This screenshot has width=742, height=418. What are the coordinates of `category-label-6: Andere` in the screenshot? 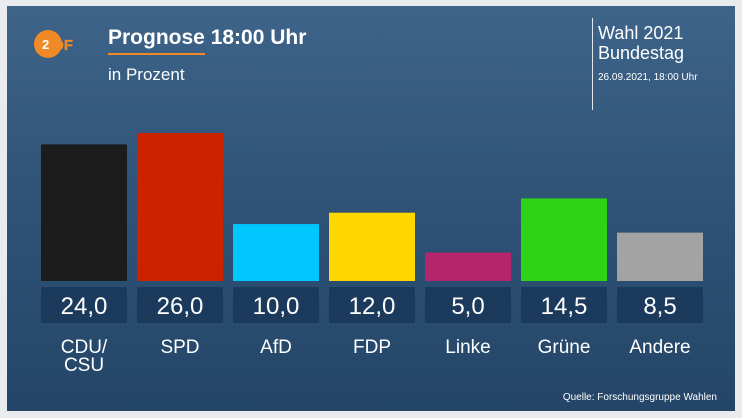 It's located at (659, 347).